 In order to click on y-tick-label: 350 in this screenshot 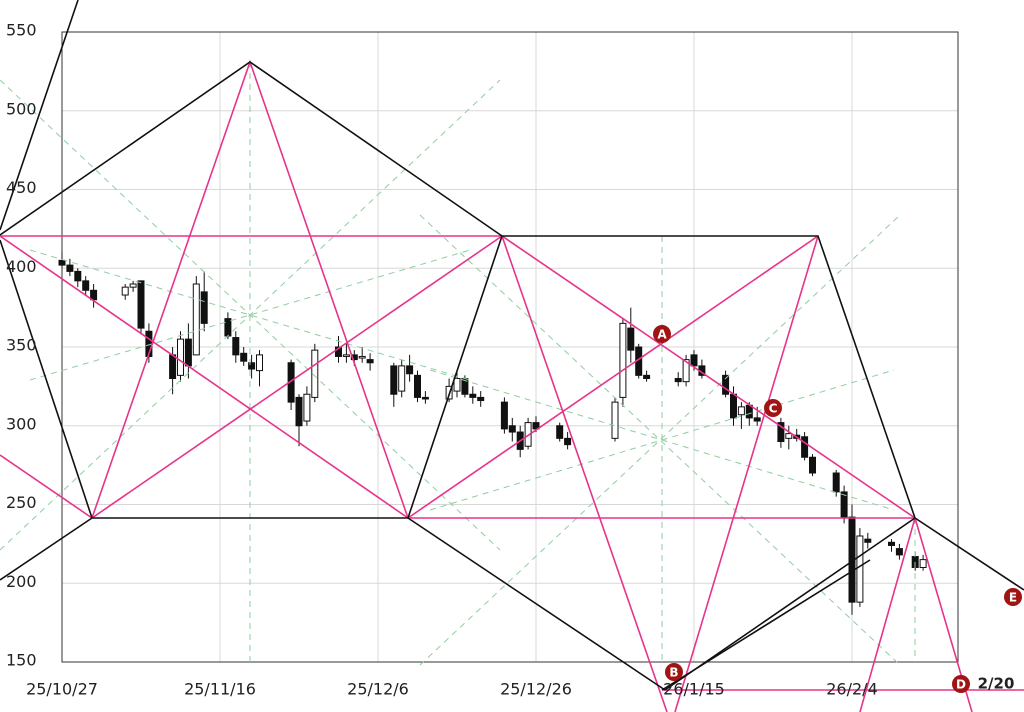, I will do `click(21, 345)`.